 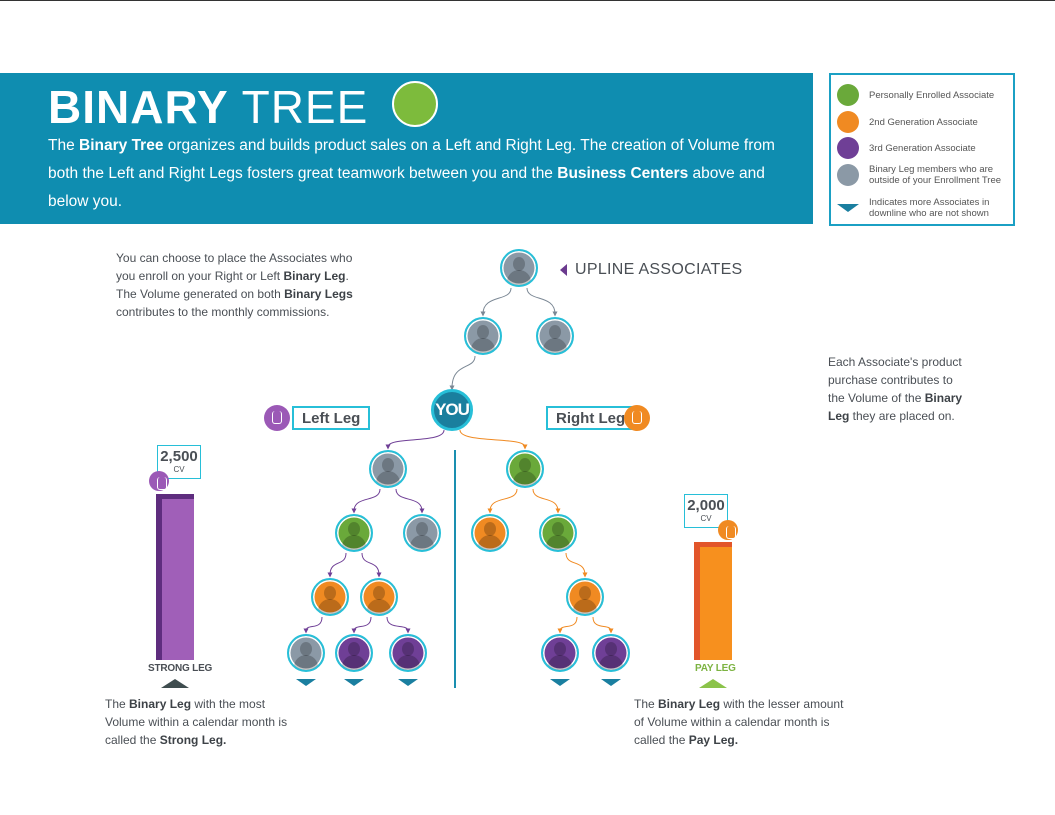 What do you see at coordinates (354, 533) in the screenshot?
I see `left-leg-node-green` at bounding box center [354, 533].